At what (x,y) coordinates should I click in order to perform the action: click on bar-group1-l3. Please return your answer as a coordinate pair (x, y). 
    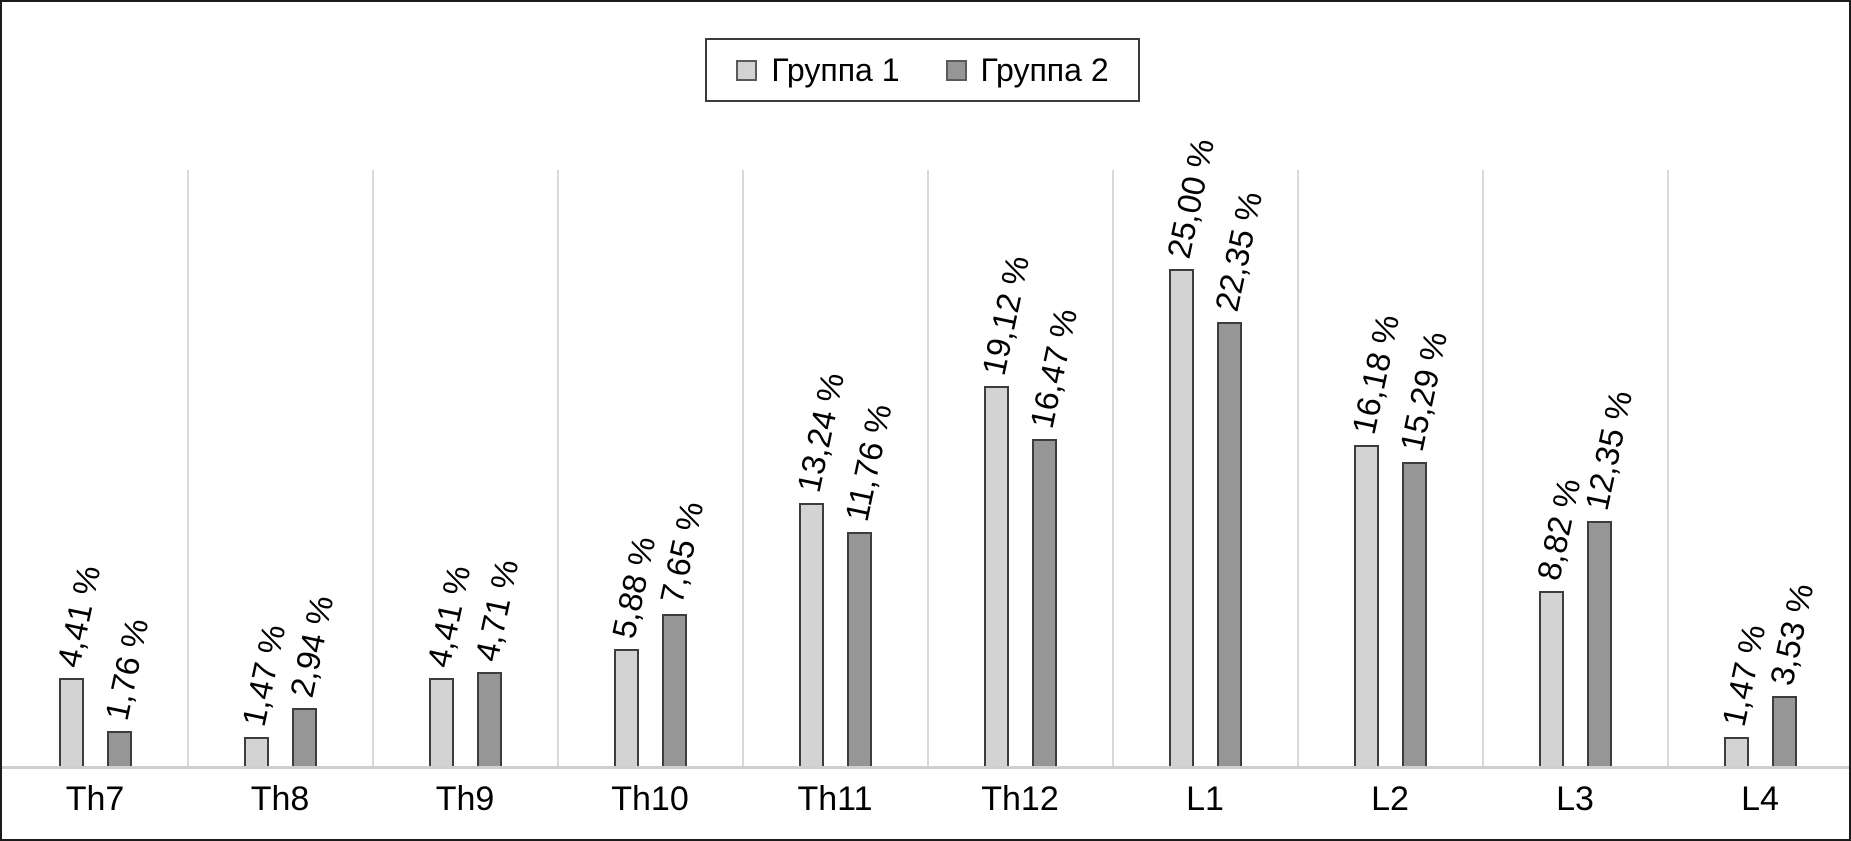
    Looking at the image, I should click on (1551, 678).